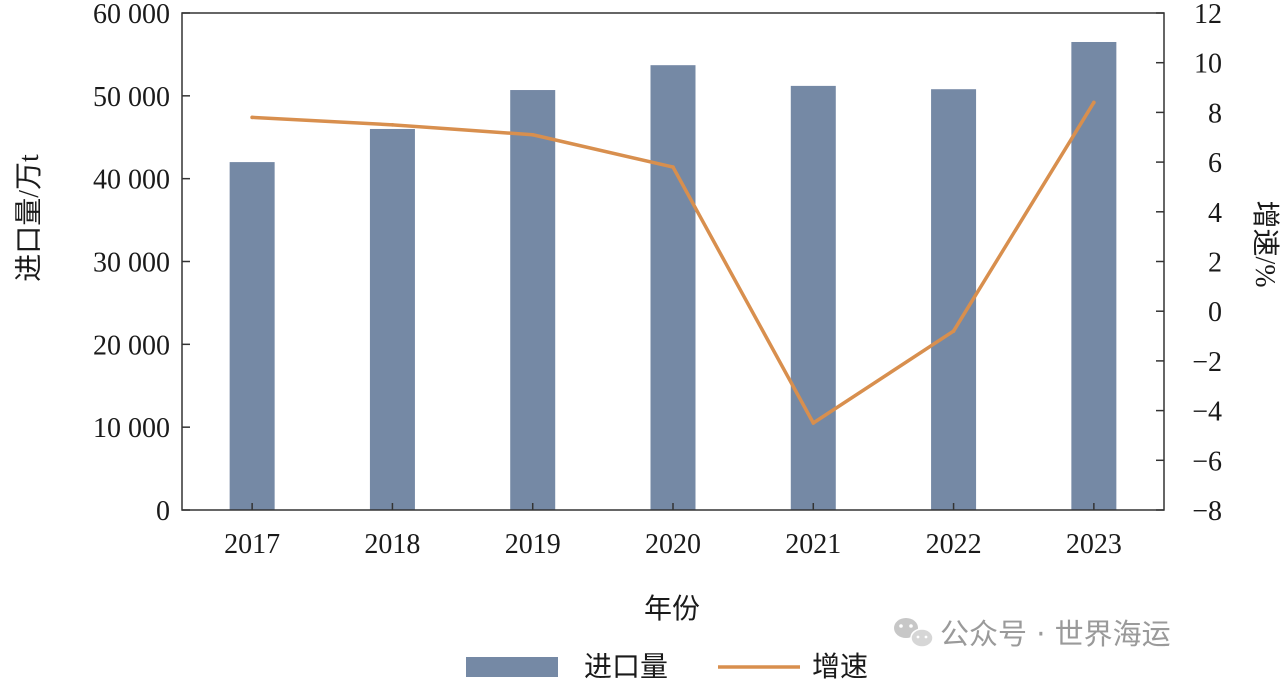  I want to click on legend: 进口量 增速, so click(667, 667).